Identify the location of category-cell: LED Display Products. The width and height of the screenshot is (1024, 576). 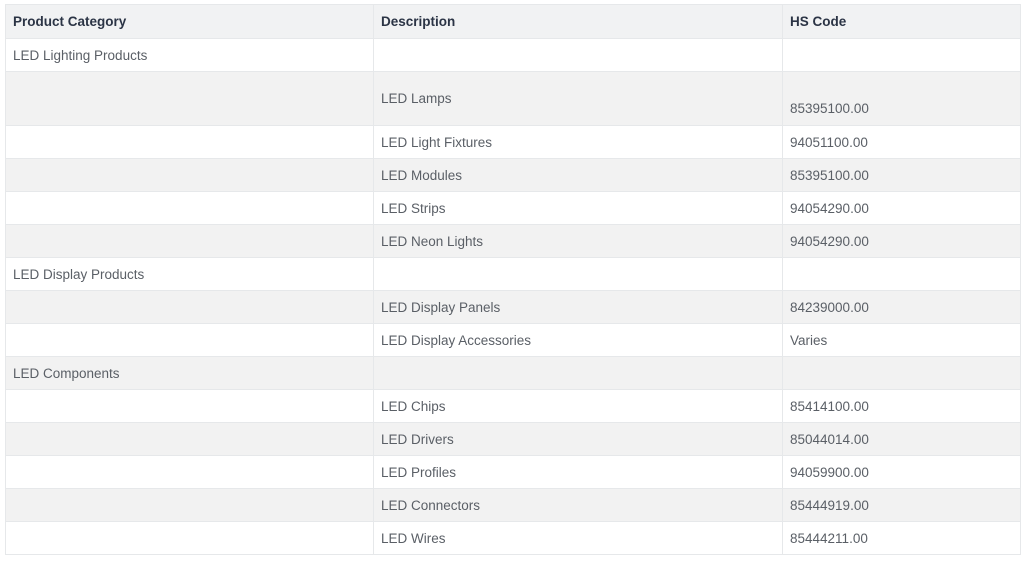
(189, 274).